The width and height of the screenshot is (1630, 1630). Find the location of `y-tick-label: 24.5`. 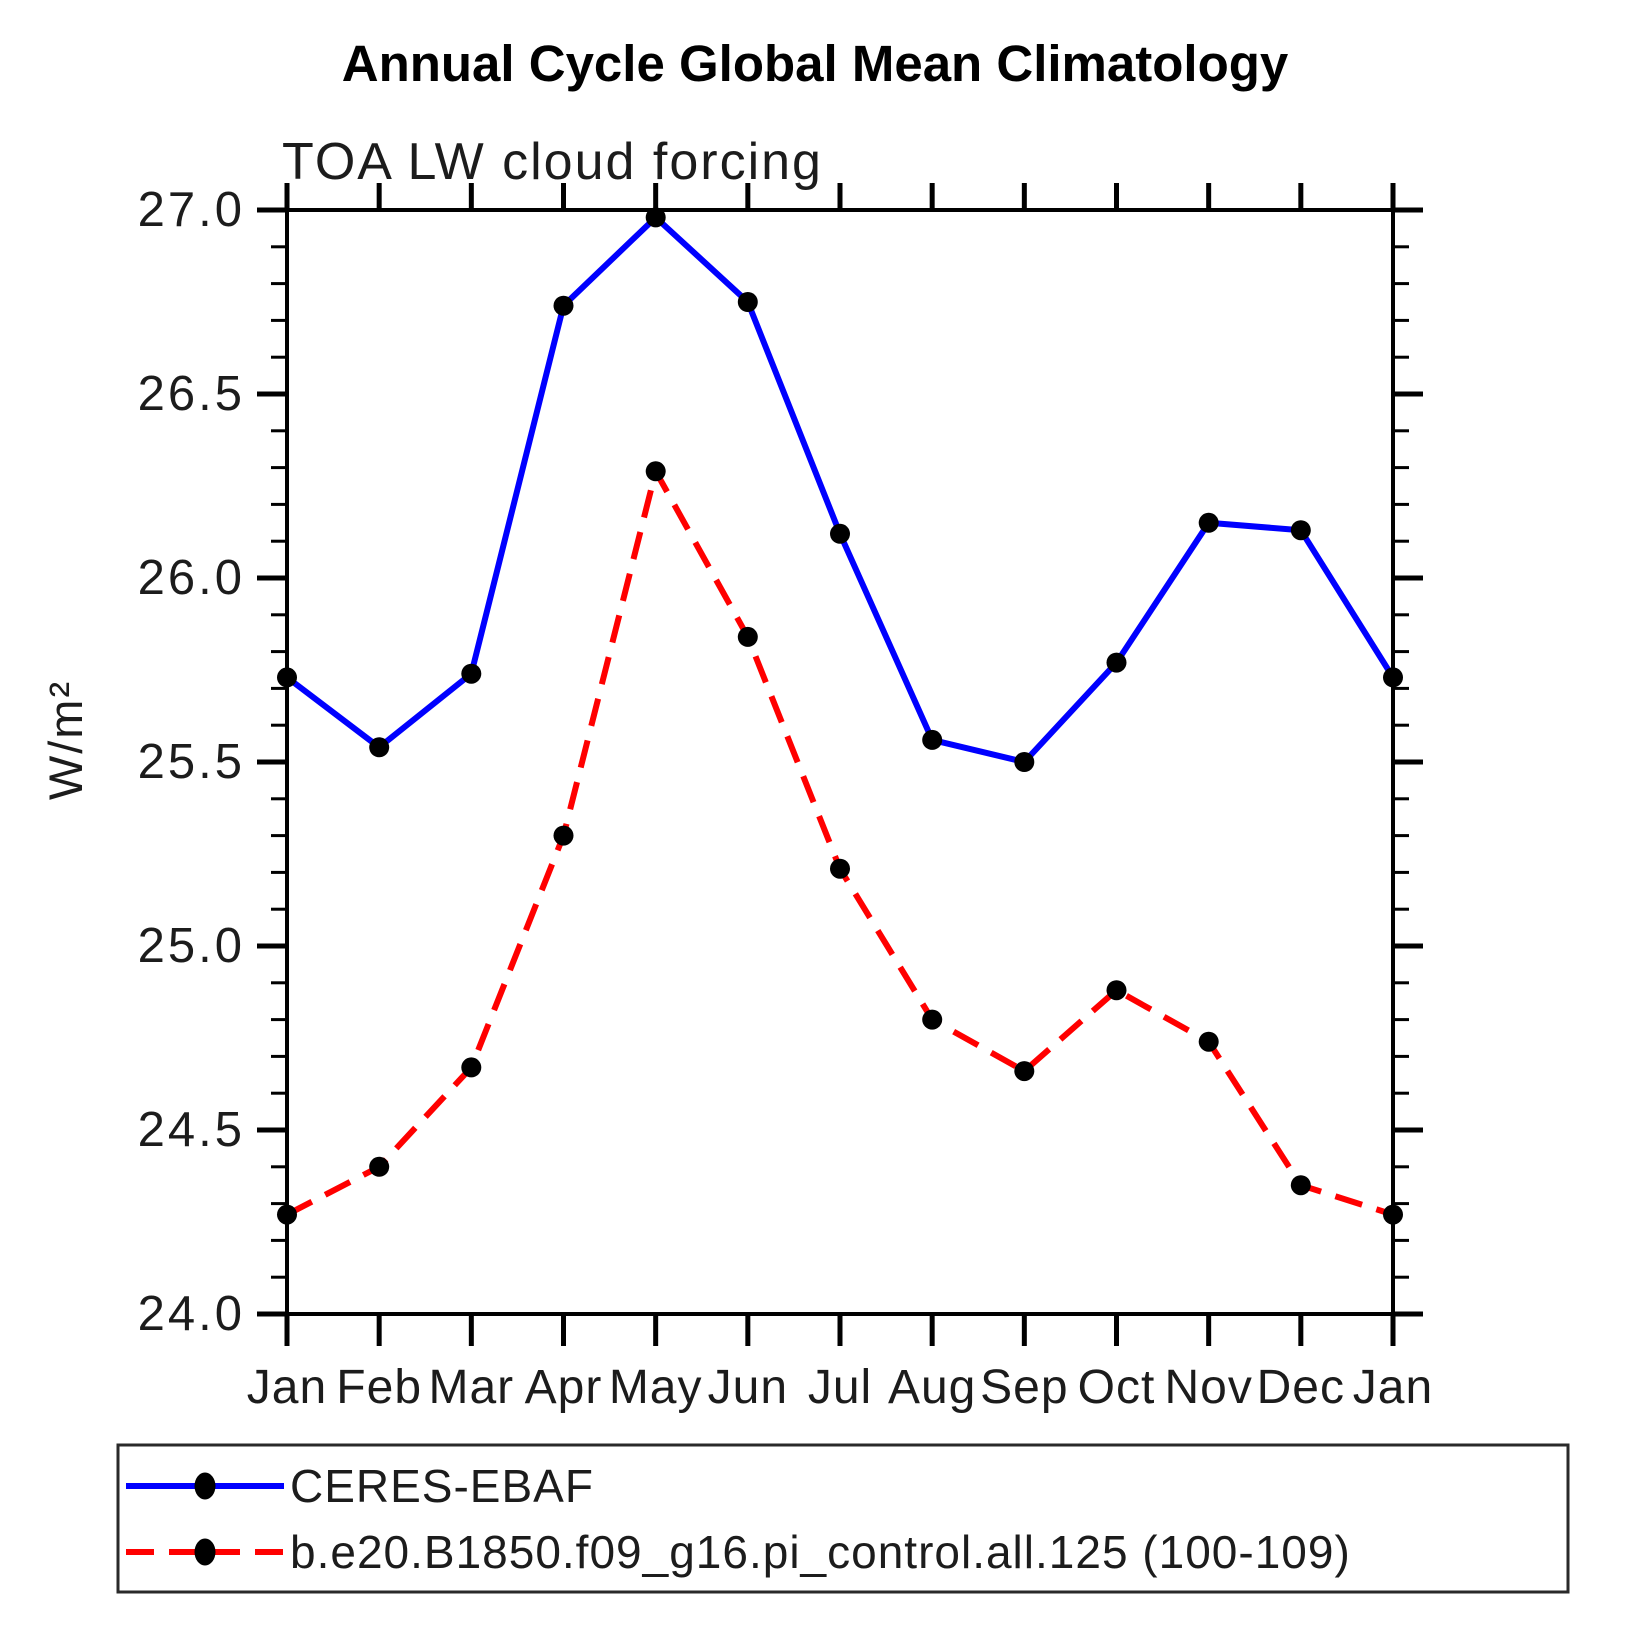

y-tick-label: 24.5 is located at coordinates (191, 1130).